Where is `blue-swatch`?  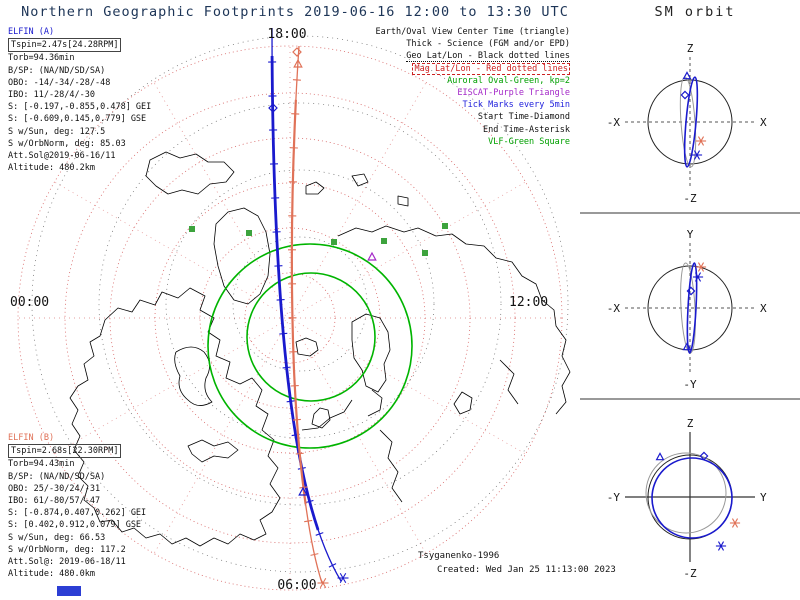
blue-swatch is located at coordinates (69, 591).